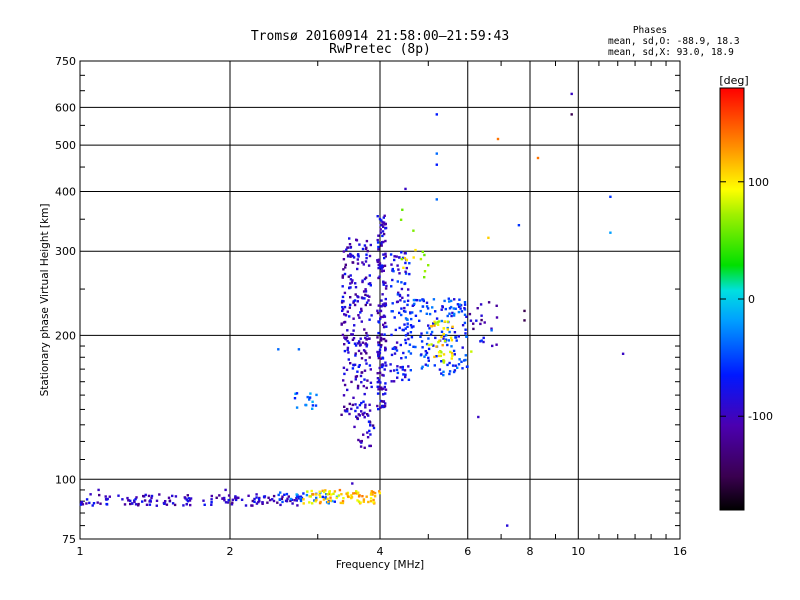 This screenshot has height=600, width=800. What do you see at coordinates (671, 52) in the screenshot?
I see `phases-x-stats: mean, sd,X: 93.0, 18.9` at bounding box center [671, 52].